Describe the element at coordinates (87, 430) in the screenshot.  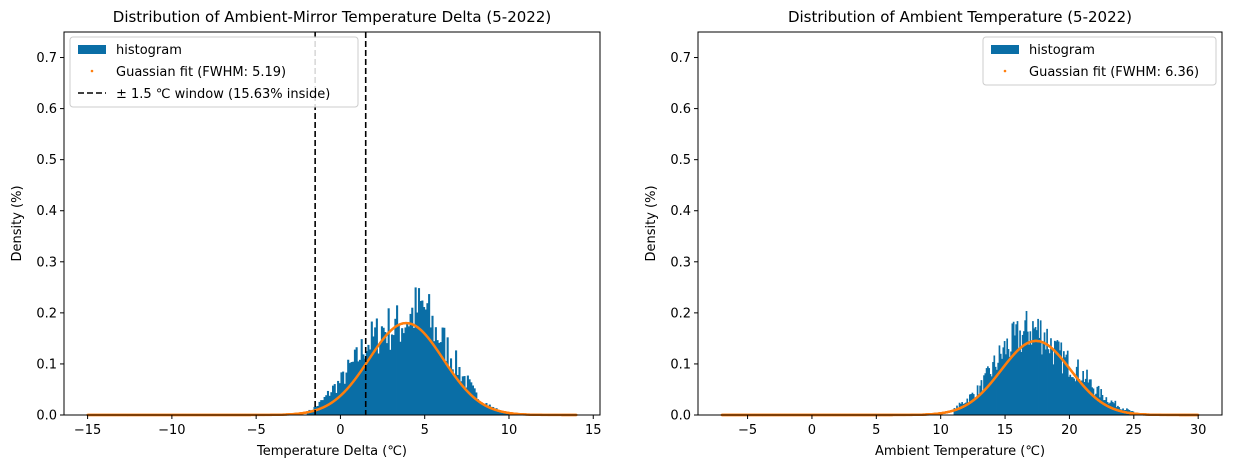
I see `x-tick-label: −15` at that location.